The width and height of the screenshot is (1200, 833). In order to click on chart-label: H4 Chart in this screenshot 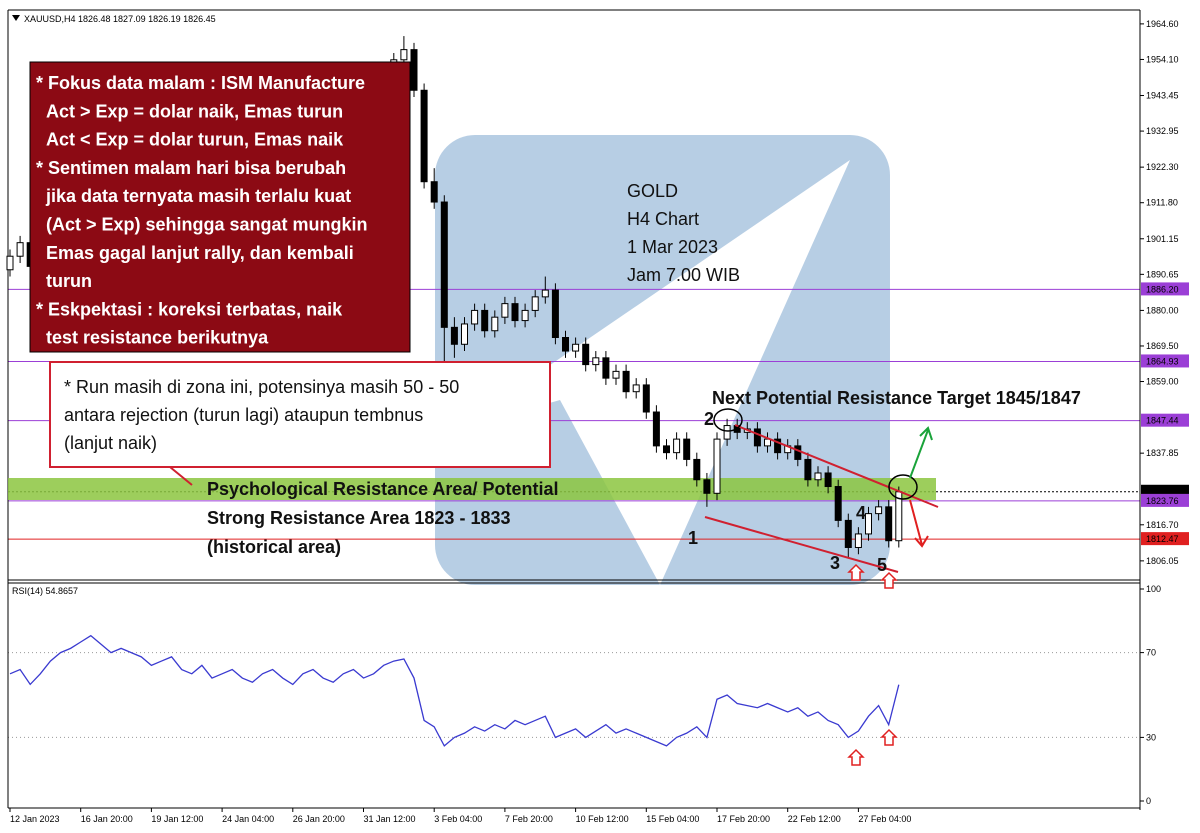, I will do `click(663, 219)`.